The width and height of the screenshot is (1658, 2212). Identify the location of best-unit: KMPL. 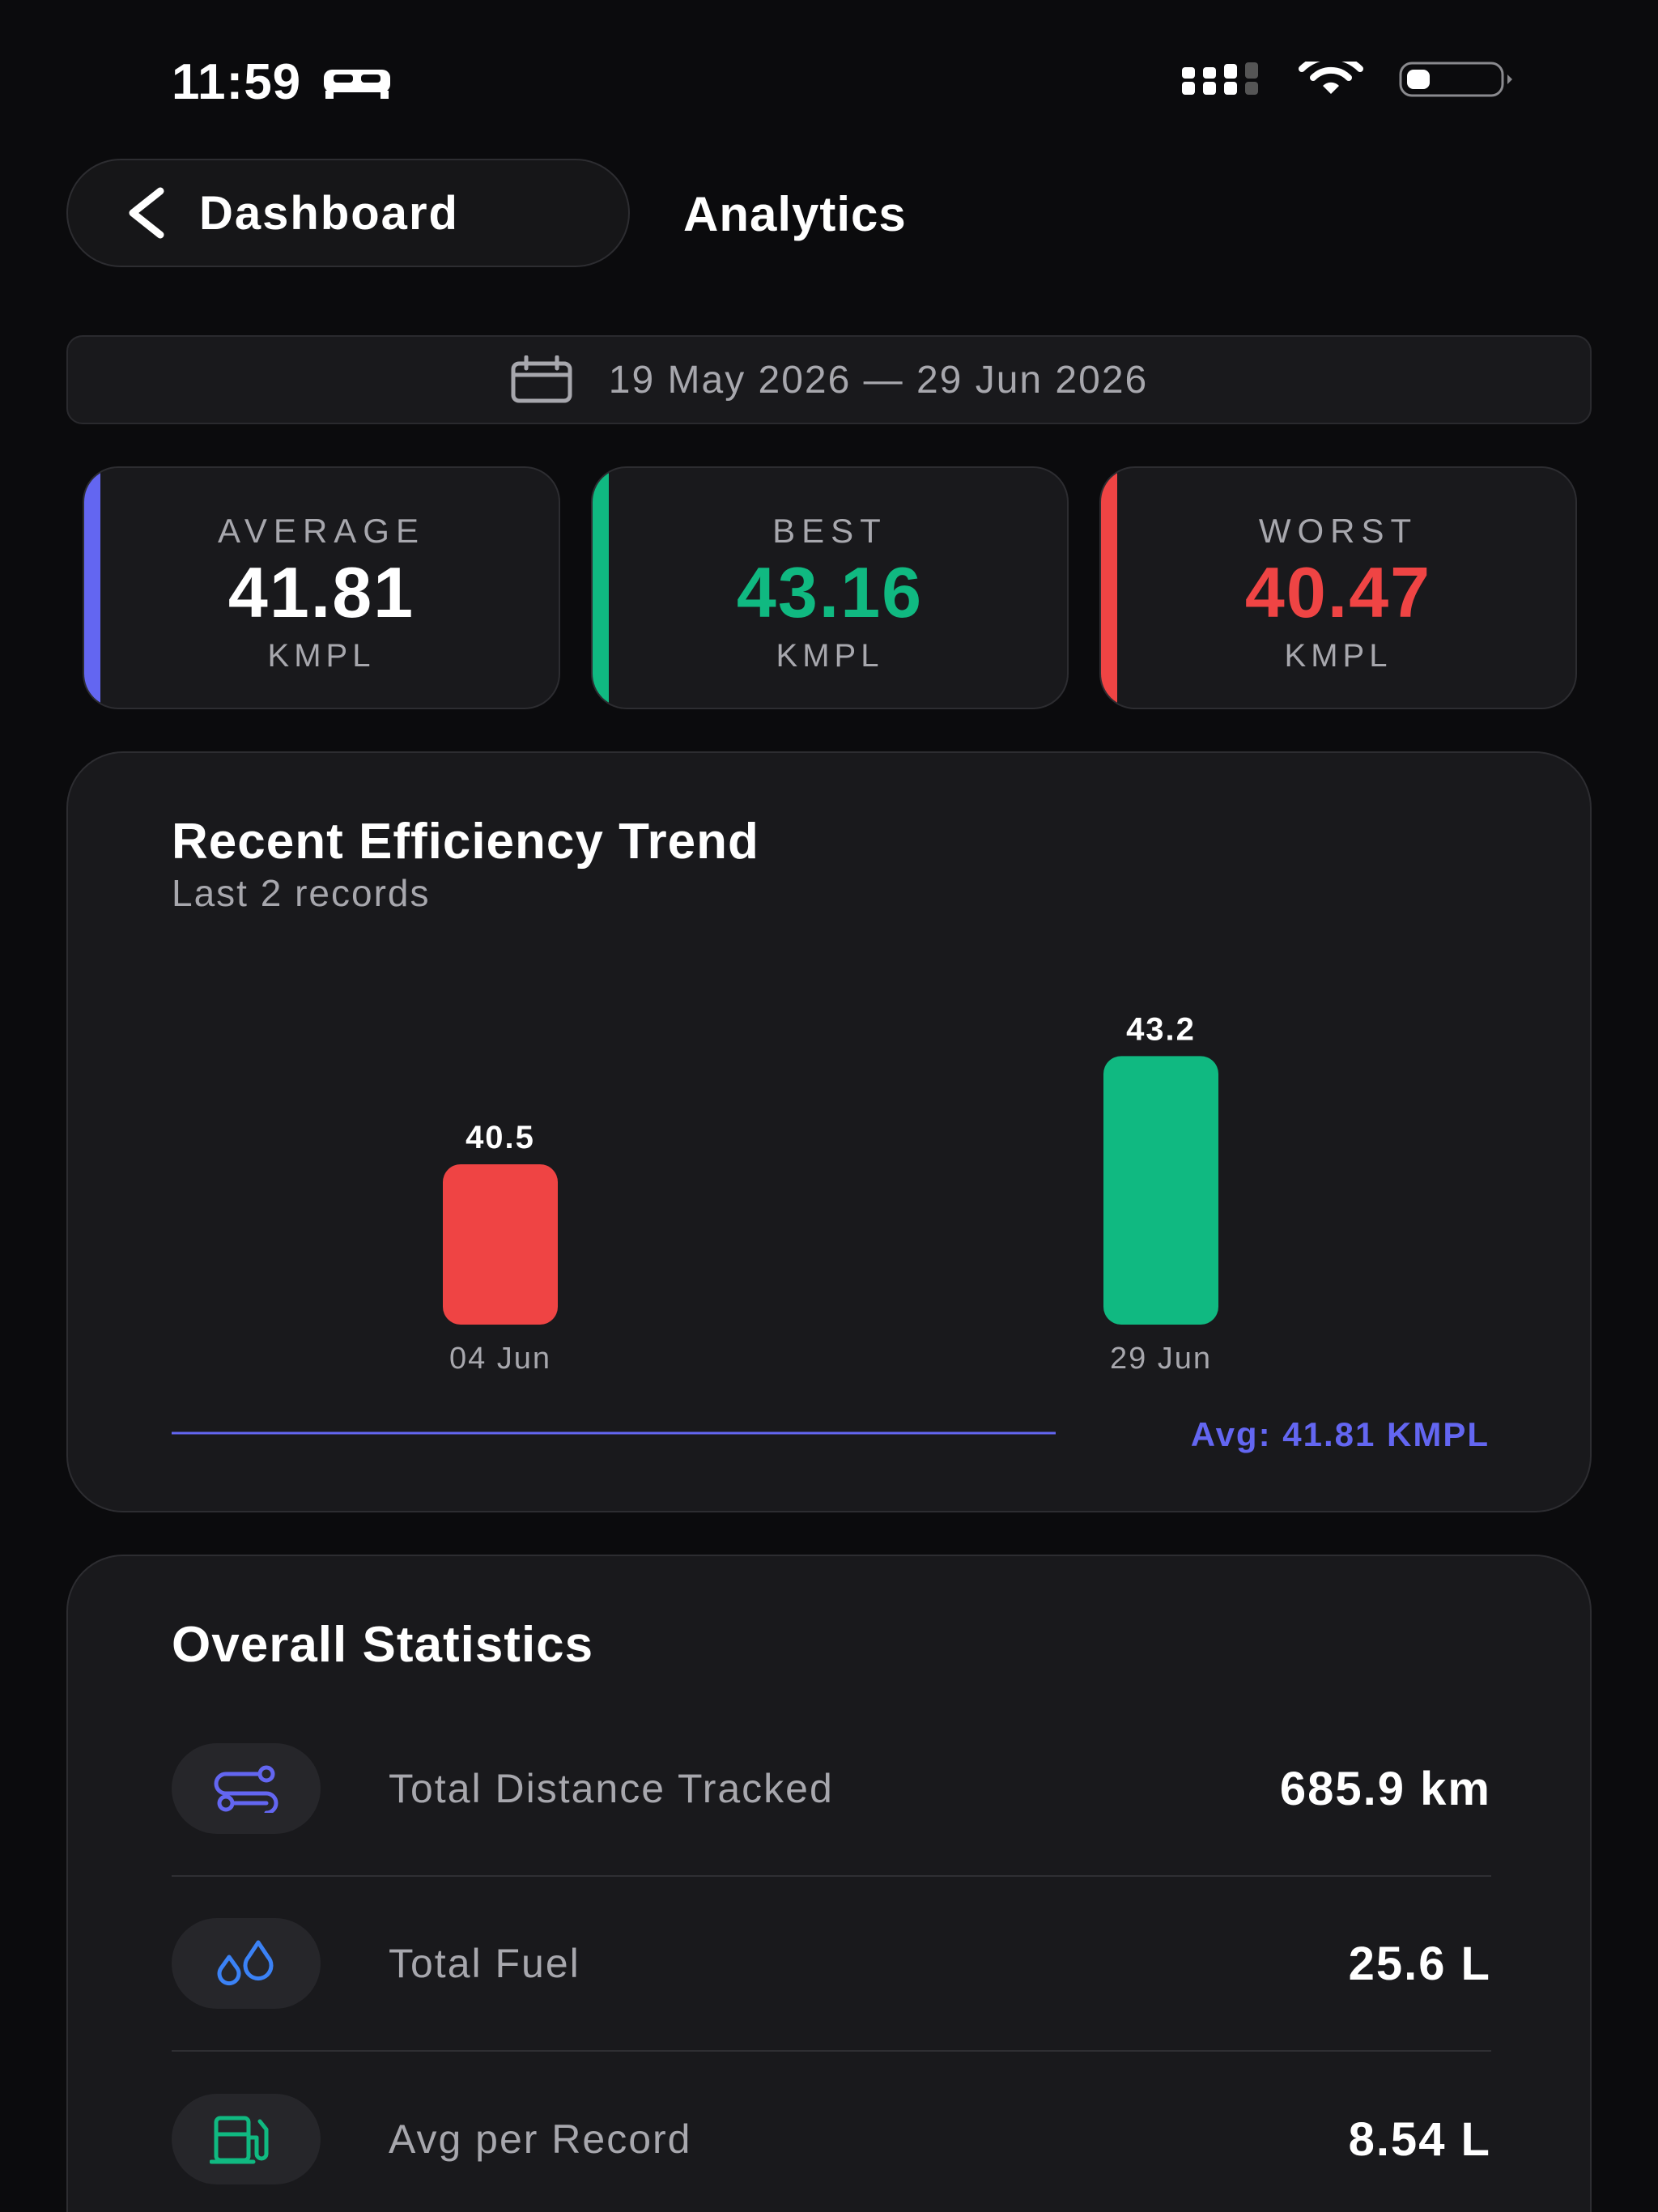
(830, 656).